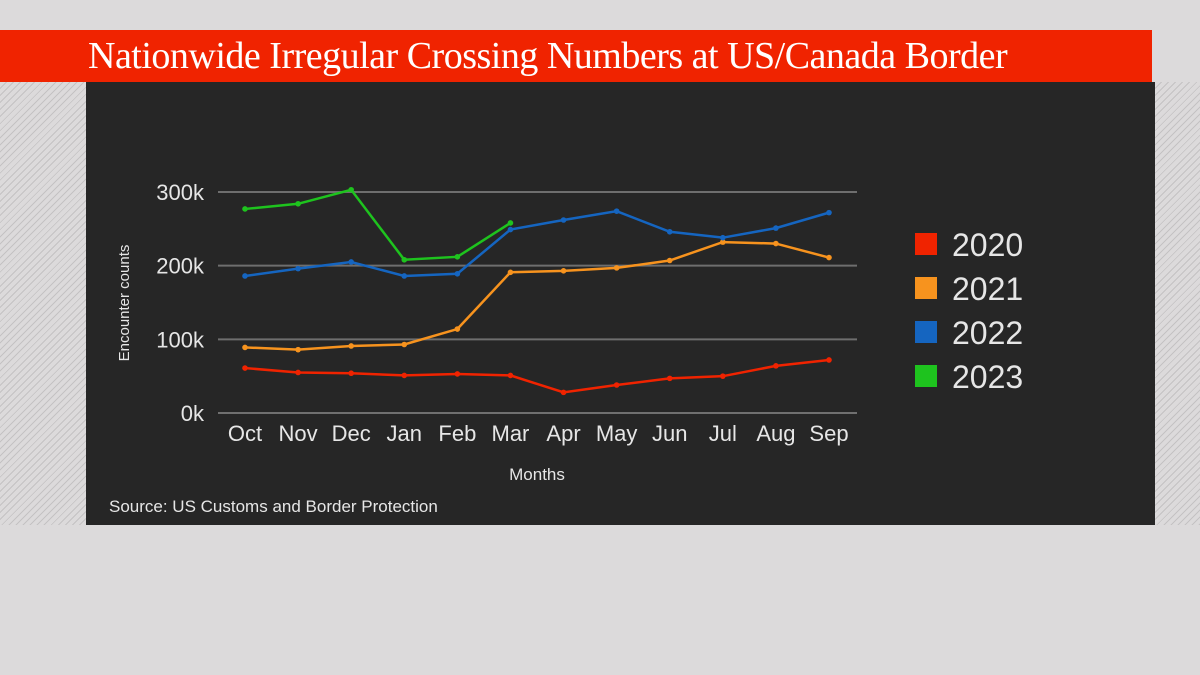  What do you see at coordinates (926, 332) in the screenshot?
I see `legend-swatch-2022` at bounding box center [926, 332].